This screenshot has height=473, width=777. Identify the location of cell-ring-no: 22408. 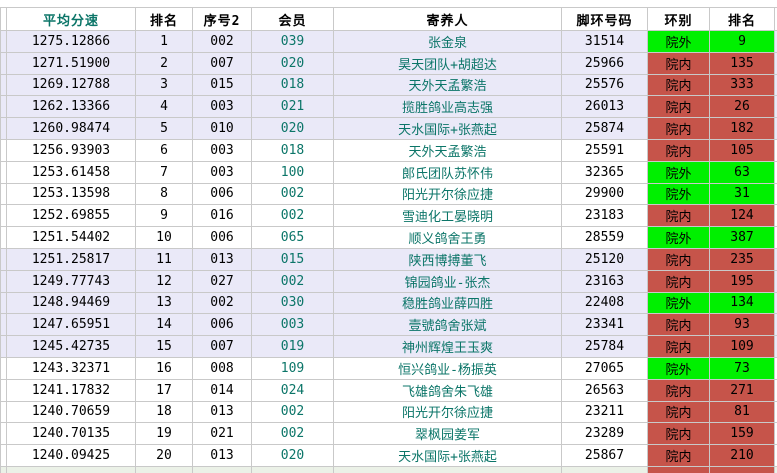
(605, 303).